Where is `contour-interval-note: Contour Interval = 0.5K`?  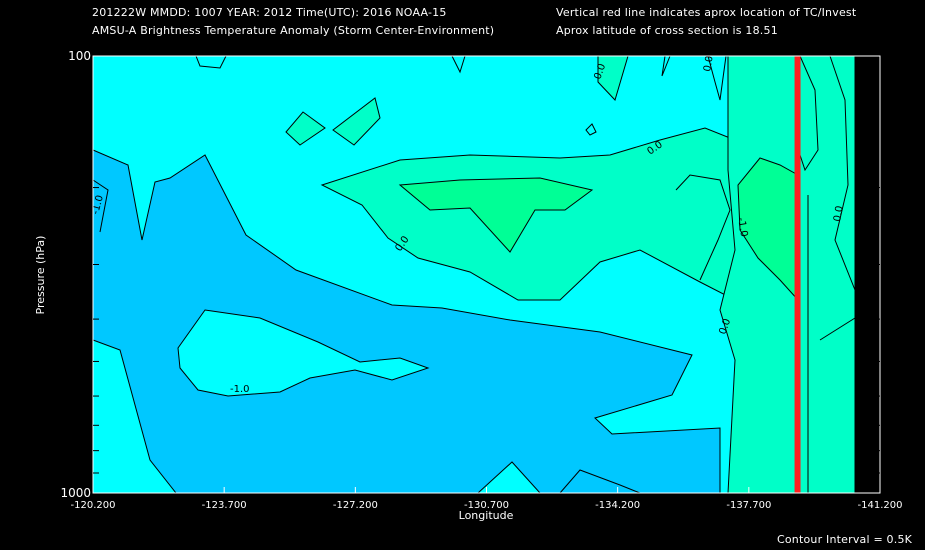
contour-interval-note: Contour Interval = 0.5K is located at coordinates (845, 539).